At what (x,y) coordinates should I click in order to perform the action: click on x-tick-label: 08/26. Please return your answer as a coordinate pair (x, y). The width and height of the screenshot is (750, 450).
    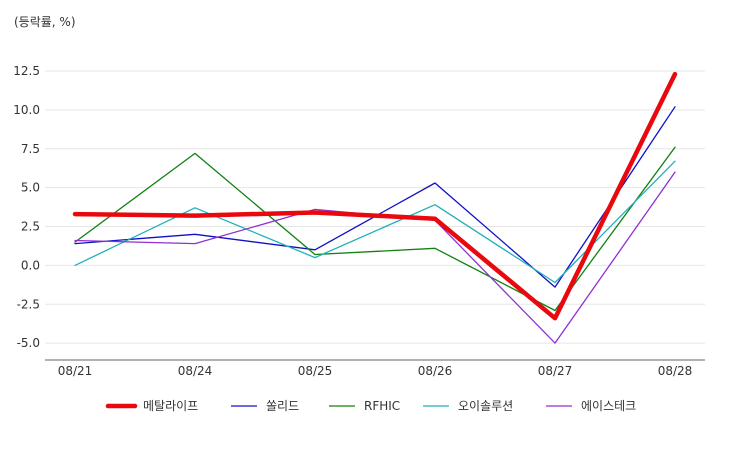
    Looking at the image, I should click on (435, 371).